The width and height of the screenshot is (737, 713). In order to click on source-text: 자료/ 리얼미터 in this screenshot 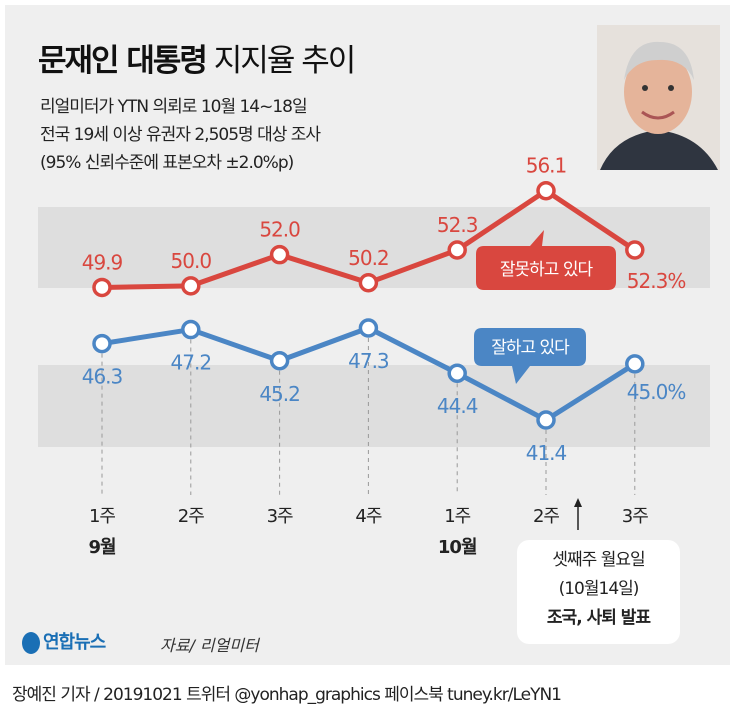, I will do `click(209, 645)`.